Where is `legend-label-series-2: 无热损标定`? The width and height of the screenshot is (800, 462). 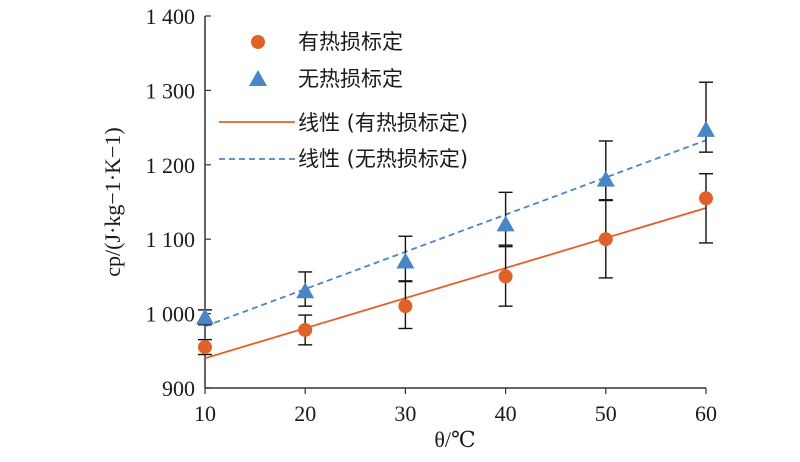
legend-label-series-2: 无热损标定 is located at coordinates (350, 79).